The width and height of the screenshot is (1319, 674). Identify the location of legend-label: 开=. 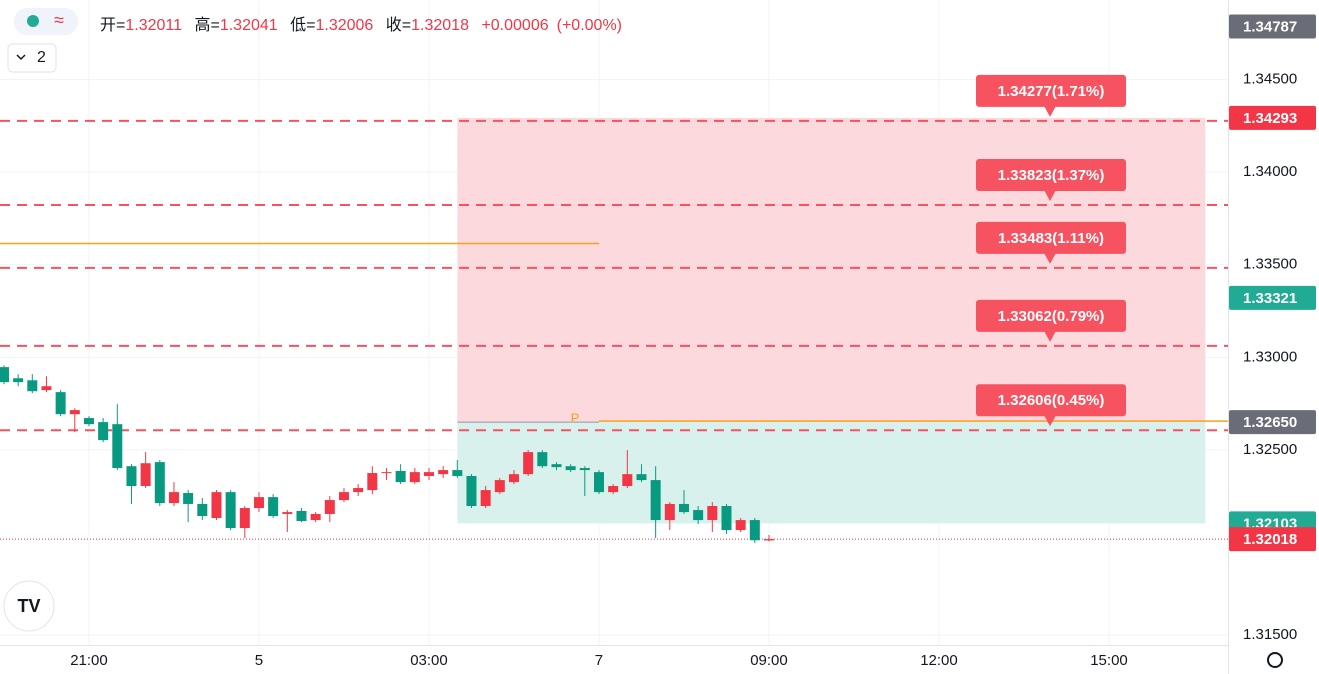
(113, 25).